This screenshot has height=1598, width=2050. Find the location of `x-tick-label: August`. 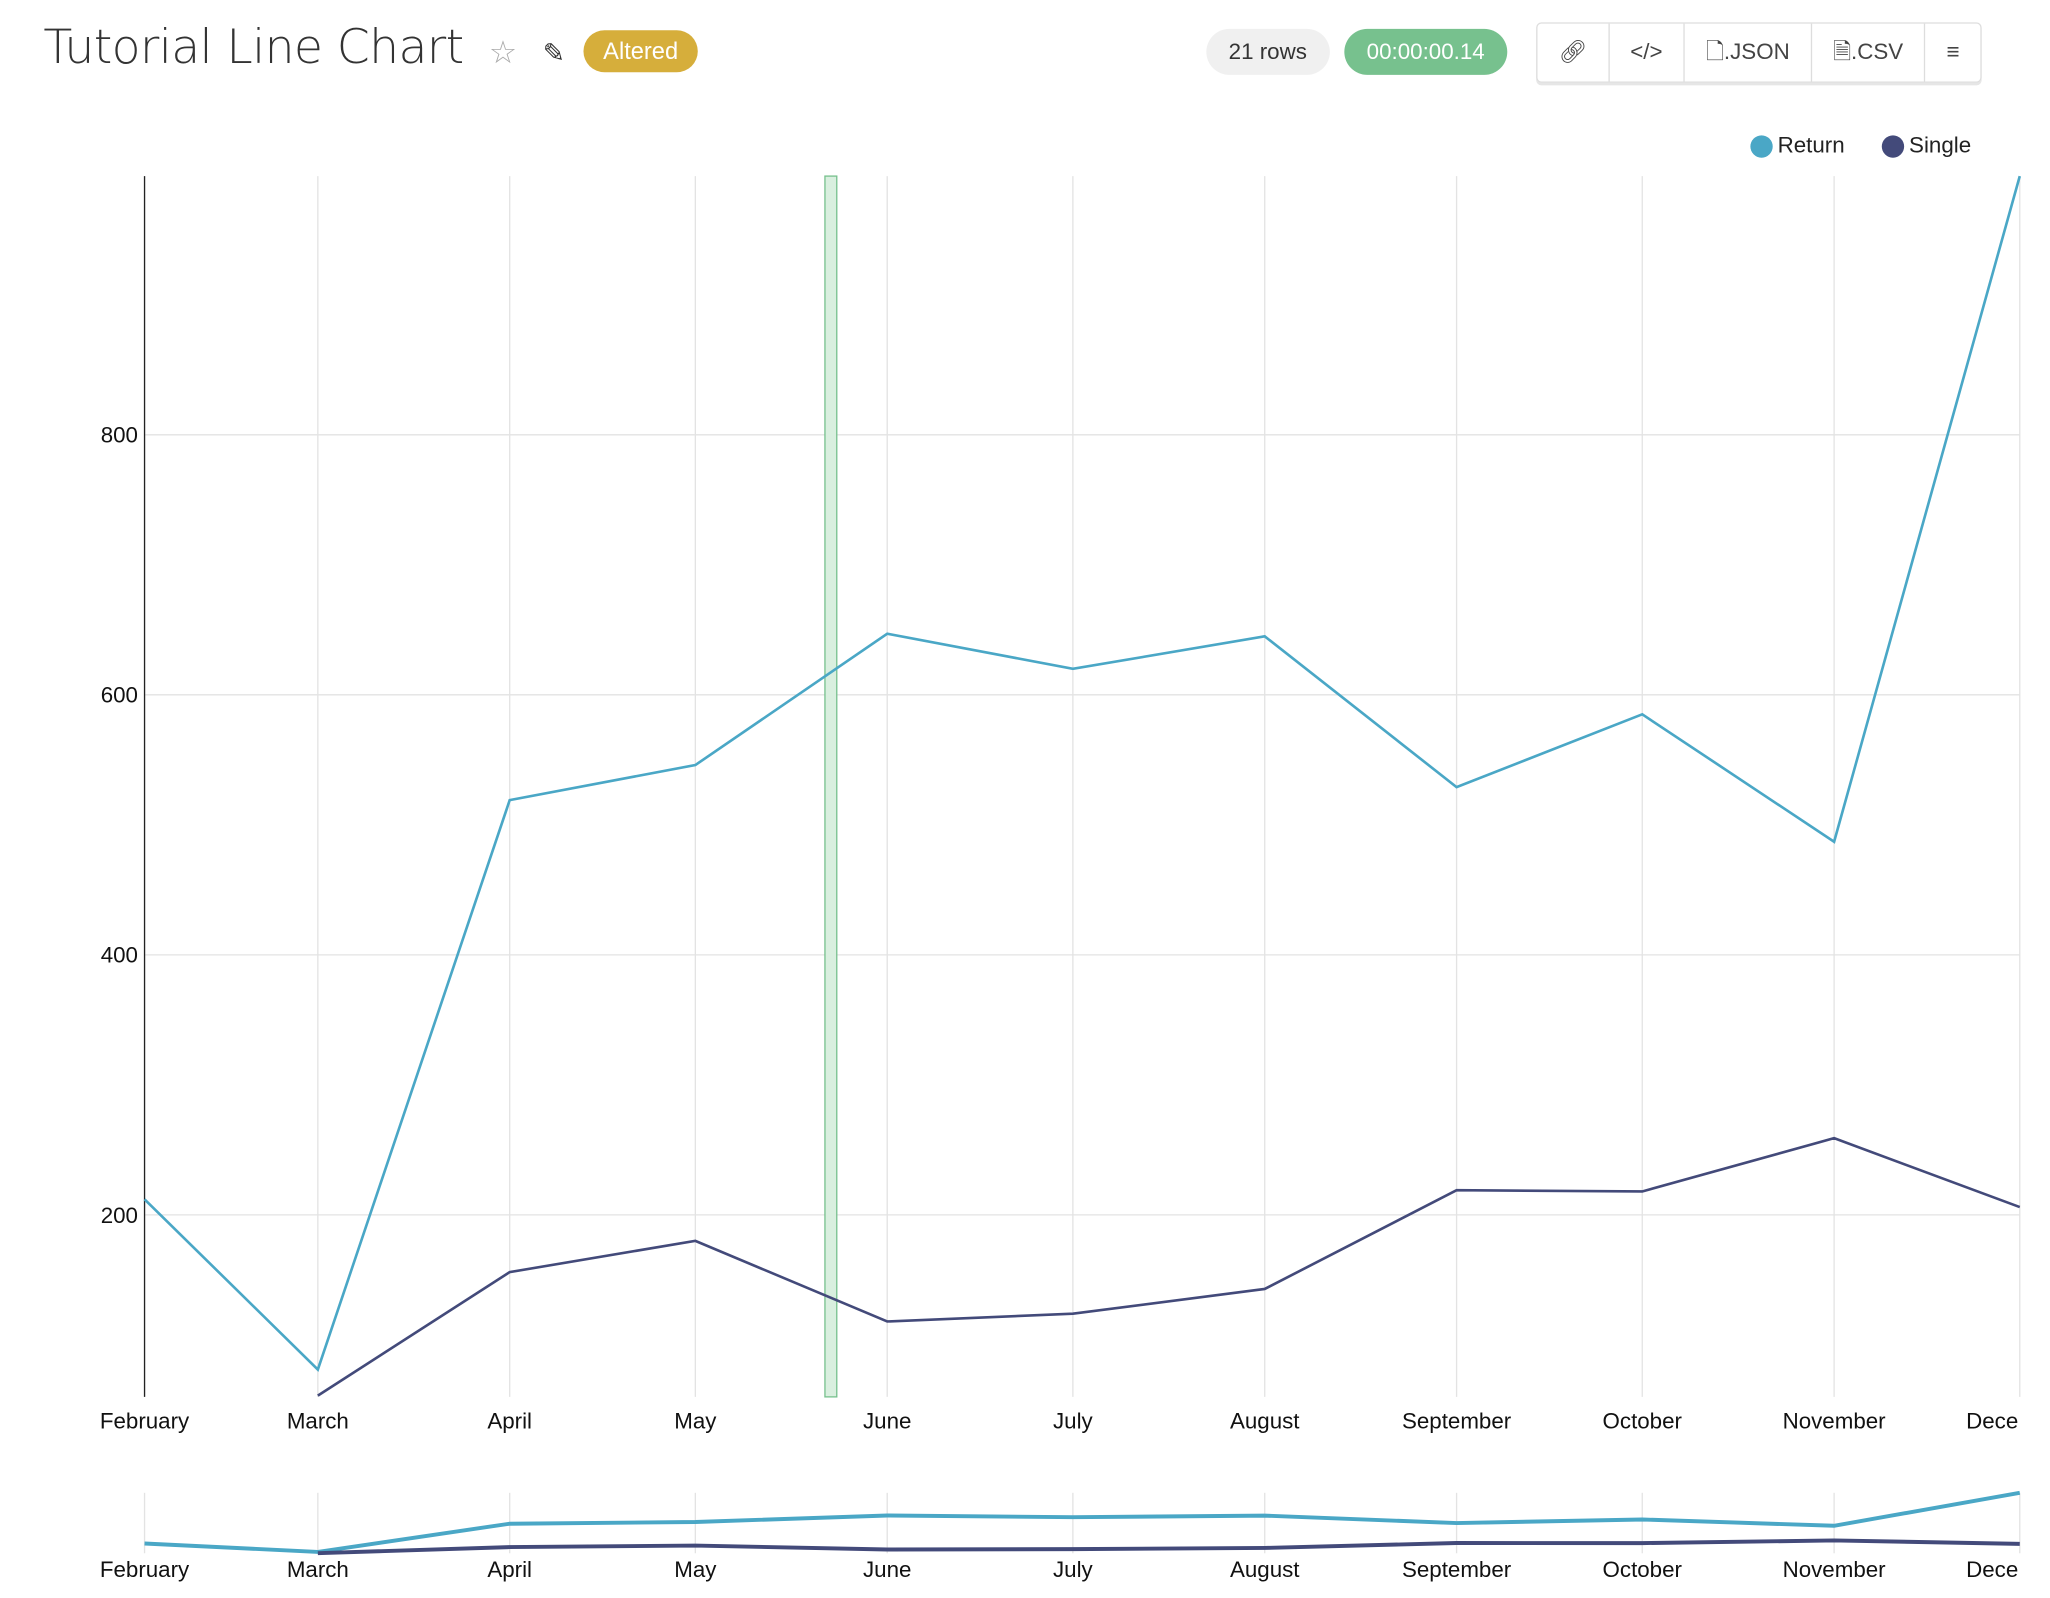

x-tick-label: August is located at coordinates (1265, 1420).